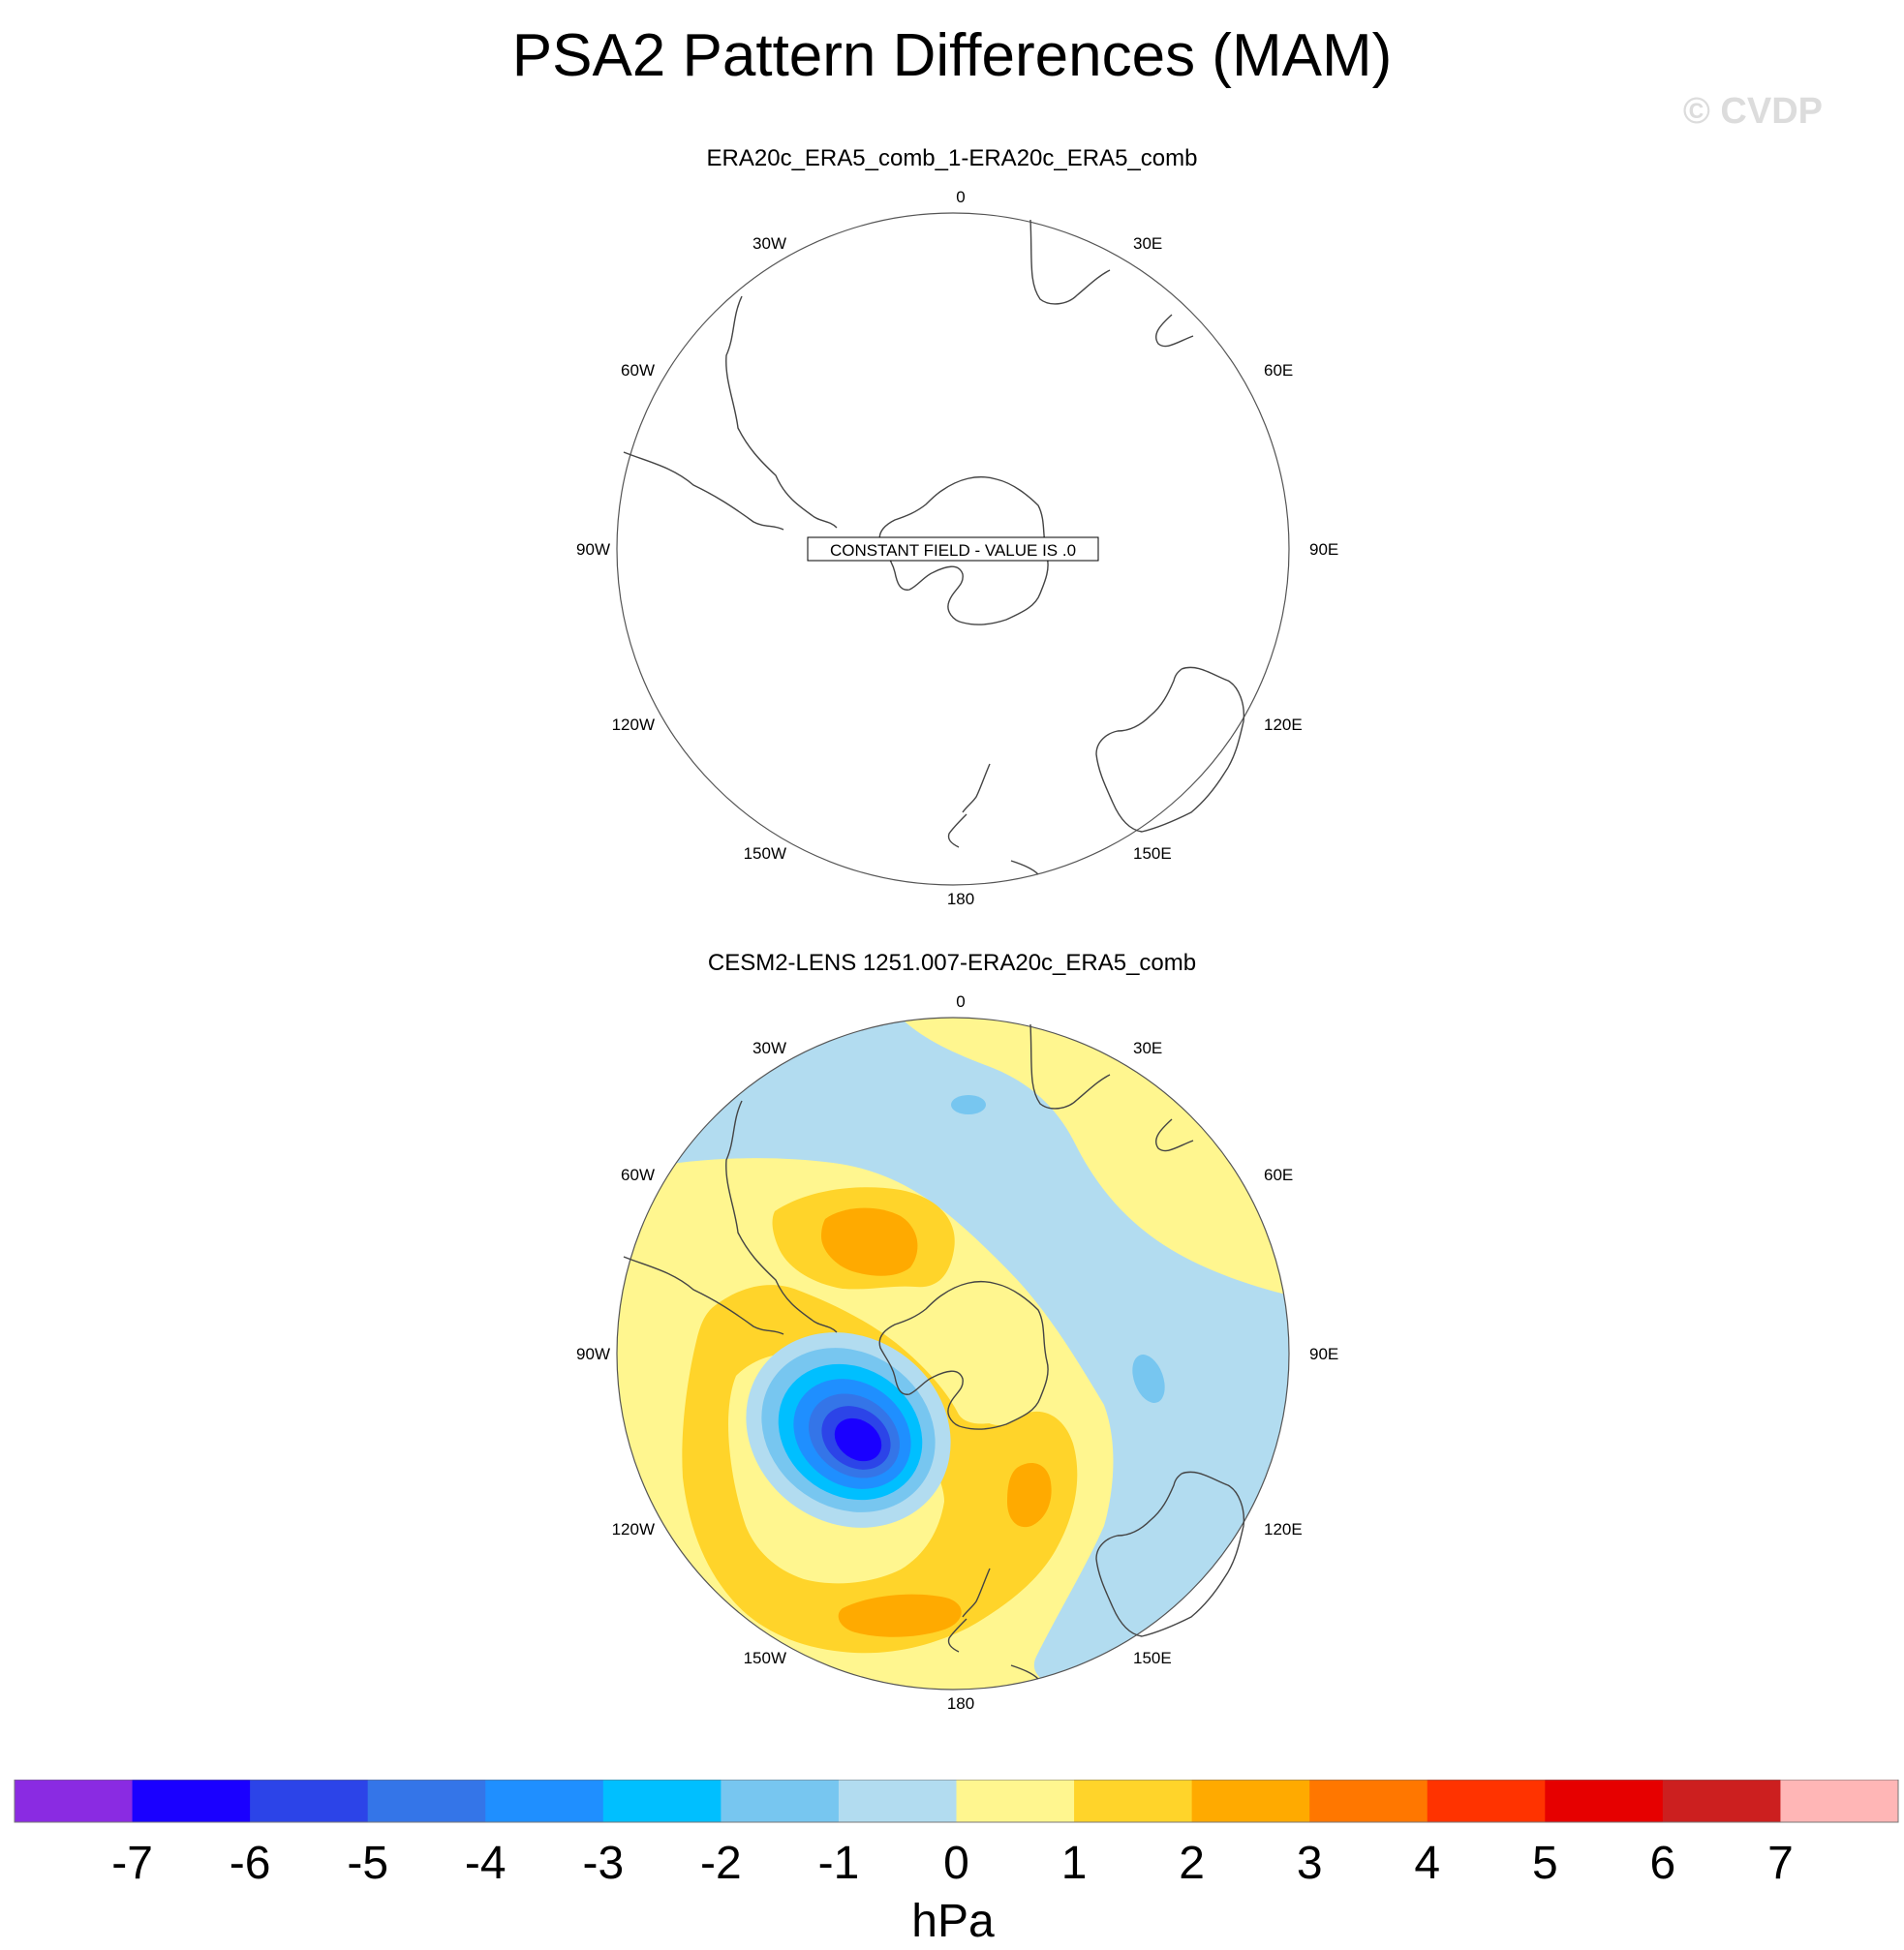  I want to click on colorbar-tick-label: 6, so click(1663, 1863).